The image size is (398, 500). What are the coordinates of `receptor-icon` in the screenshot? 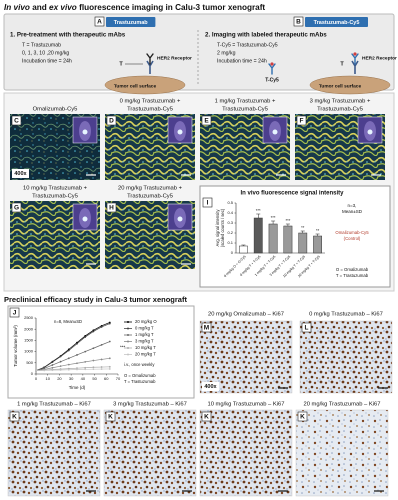 It's located at (150, 67).